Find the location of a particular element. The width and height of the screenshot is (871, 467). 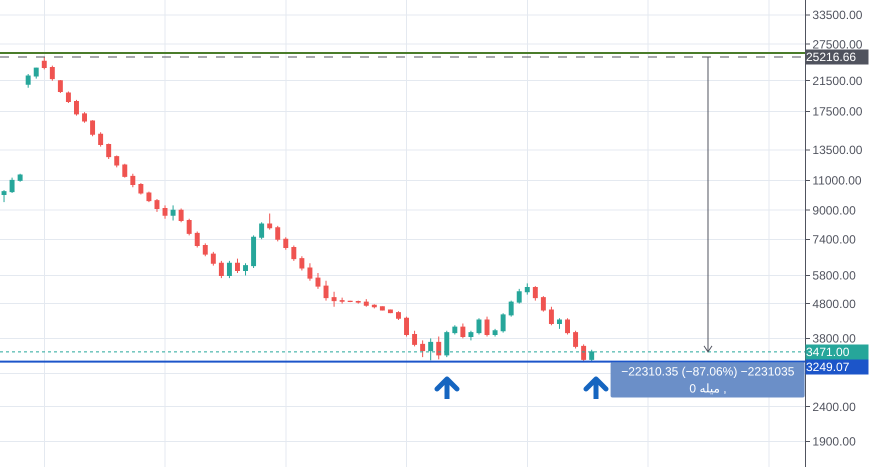

ref-line-label: 3471.00 is located at coordinates (828, 352).